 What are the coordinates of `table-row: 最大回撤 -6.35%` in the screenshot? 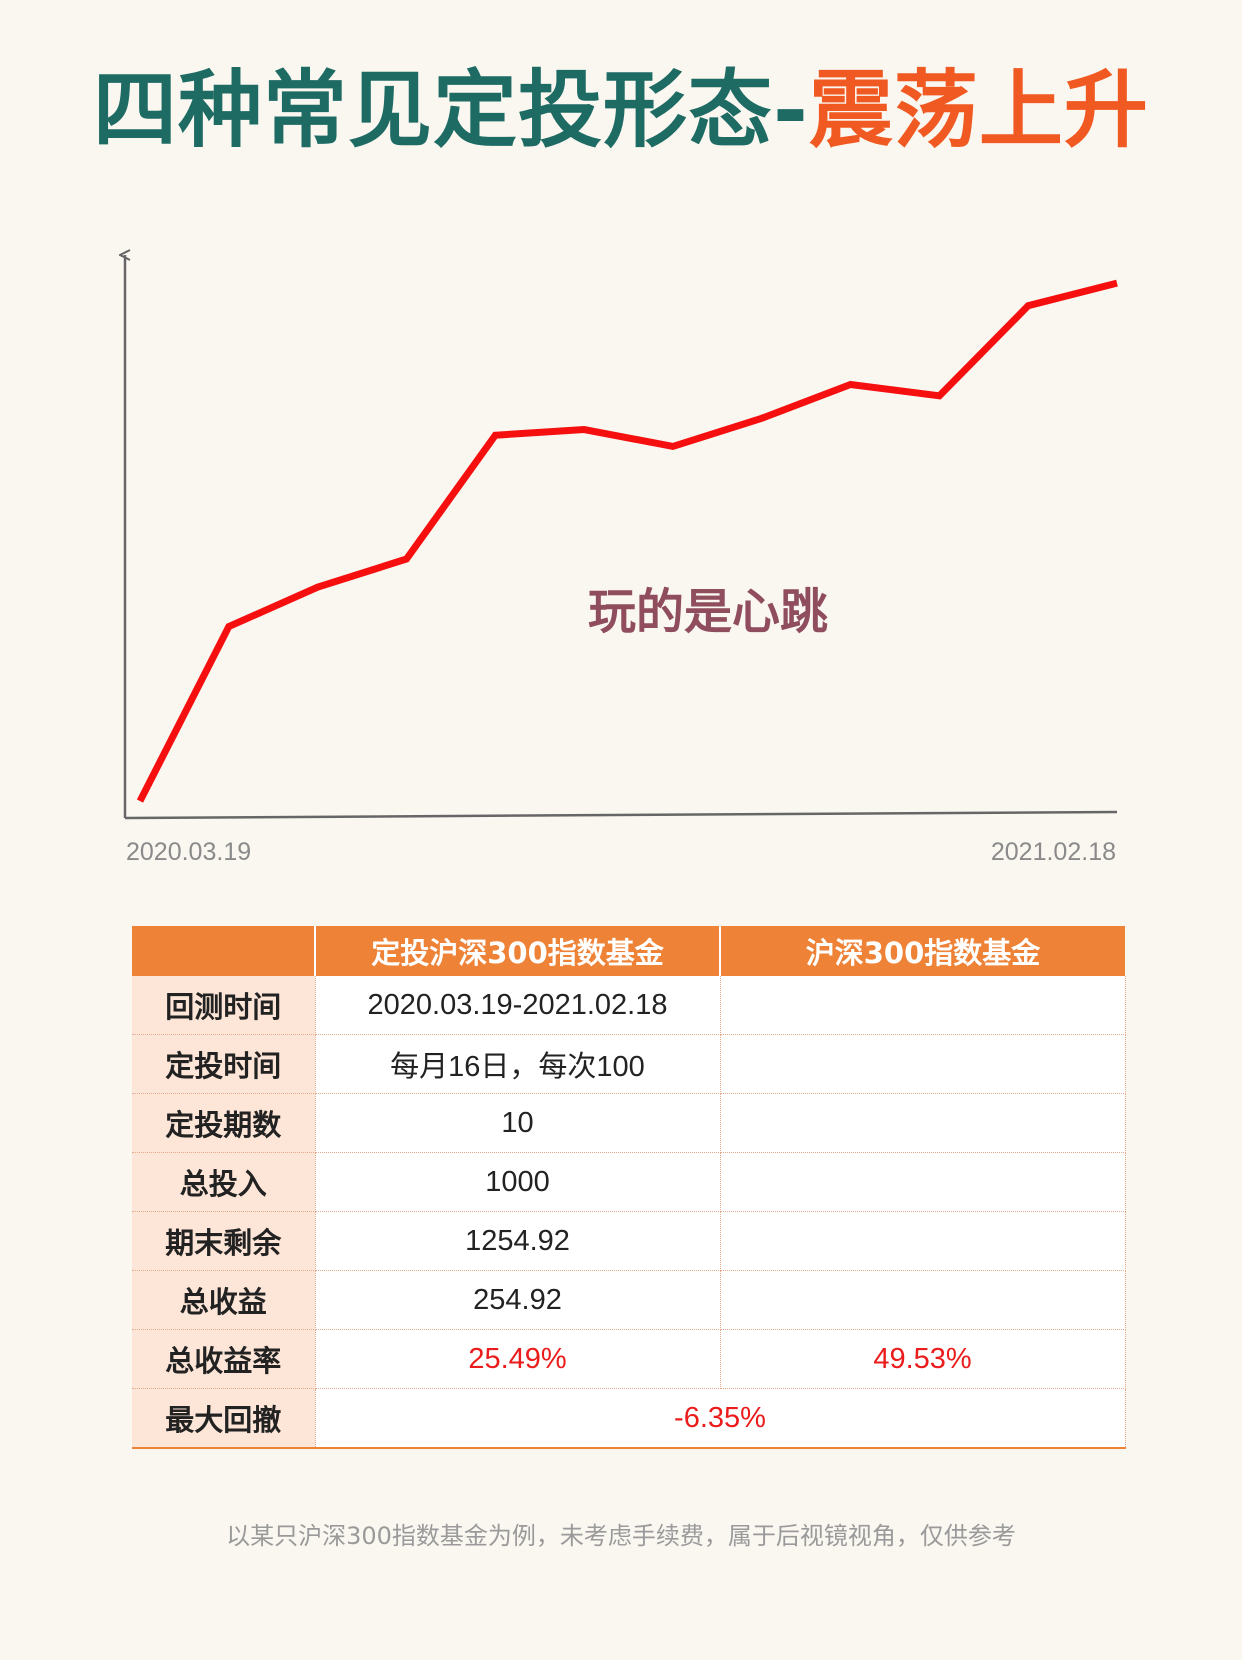 It's located at (629, 1418).